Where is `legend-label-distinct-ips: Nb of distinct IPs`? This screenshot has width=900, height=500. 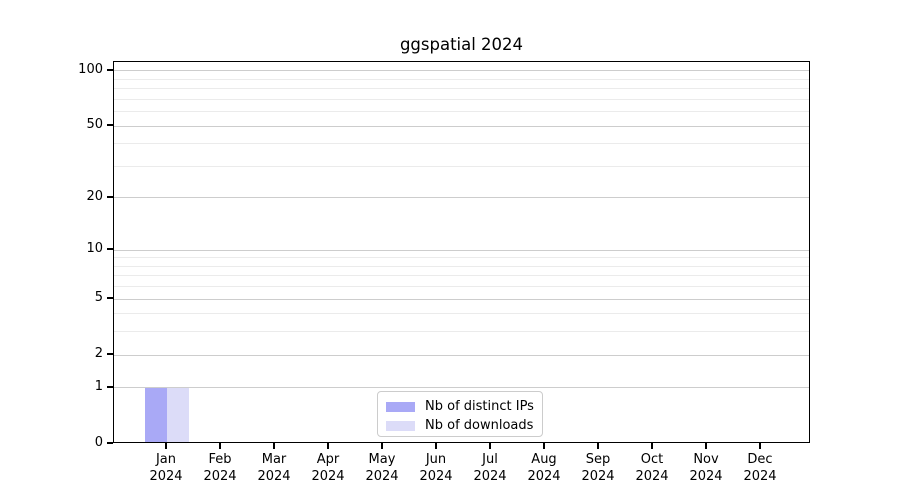 legend-label-distinct-ips: Nb of distinct IPs is located at coordinates (479, 406).